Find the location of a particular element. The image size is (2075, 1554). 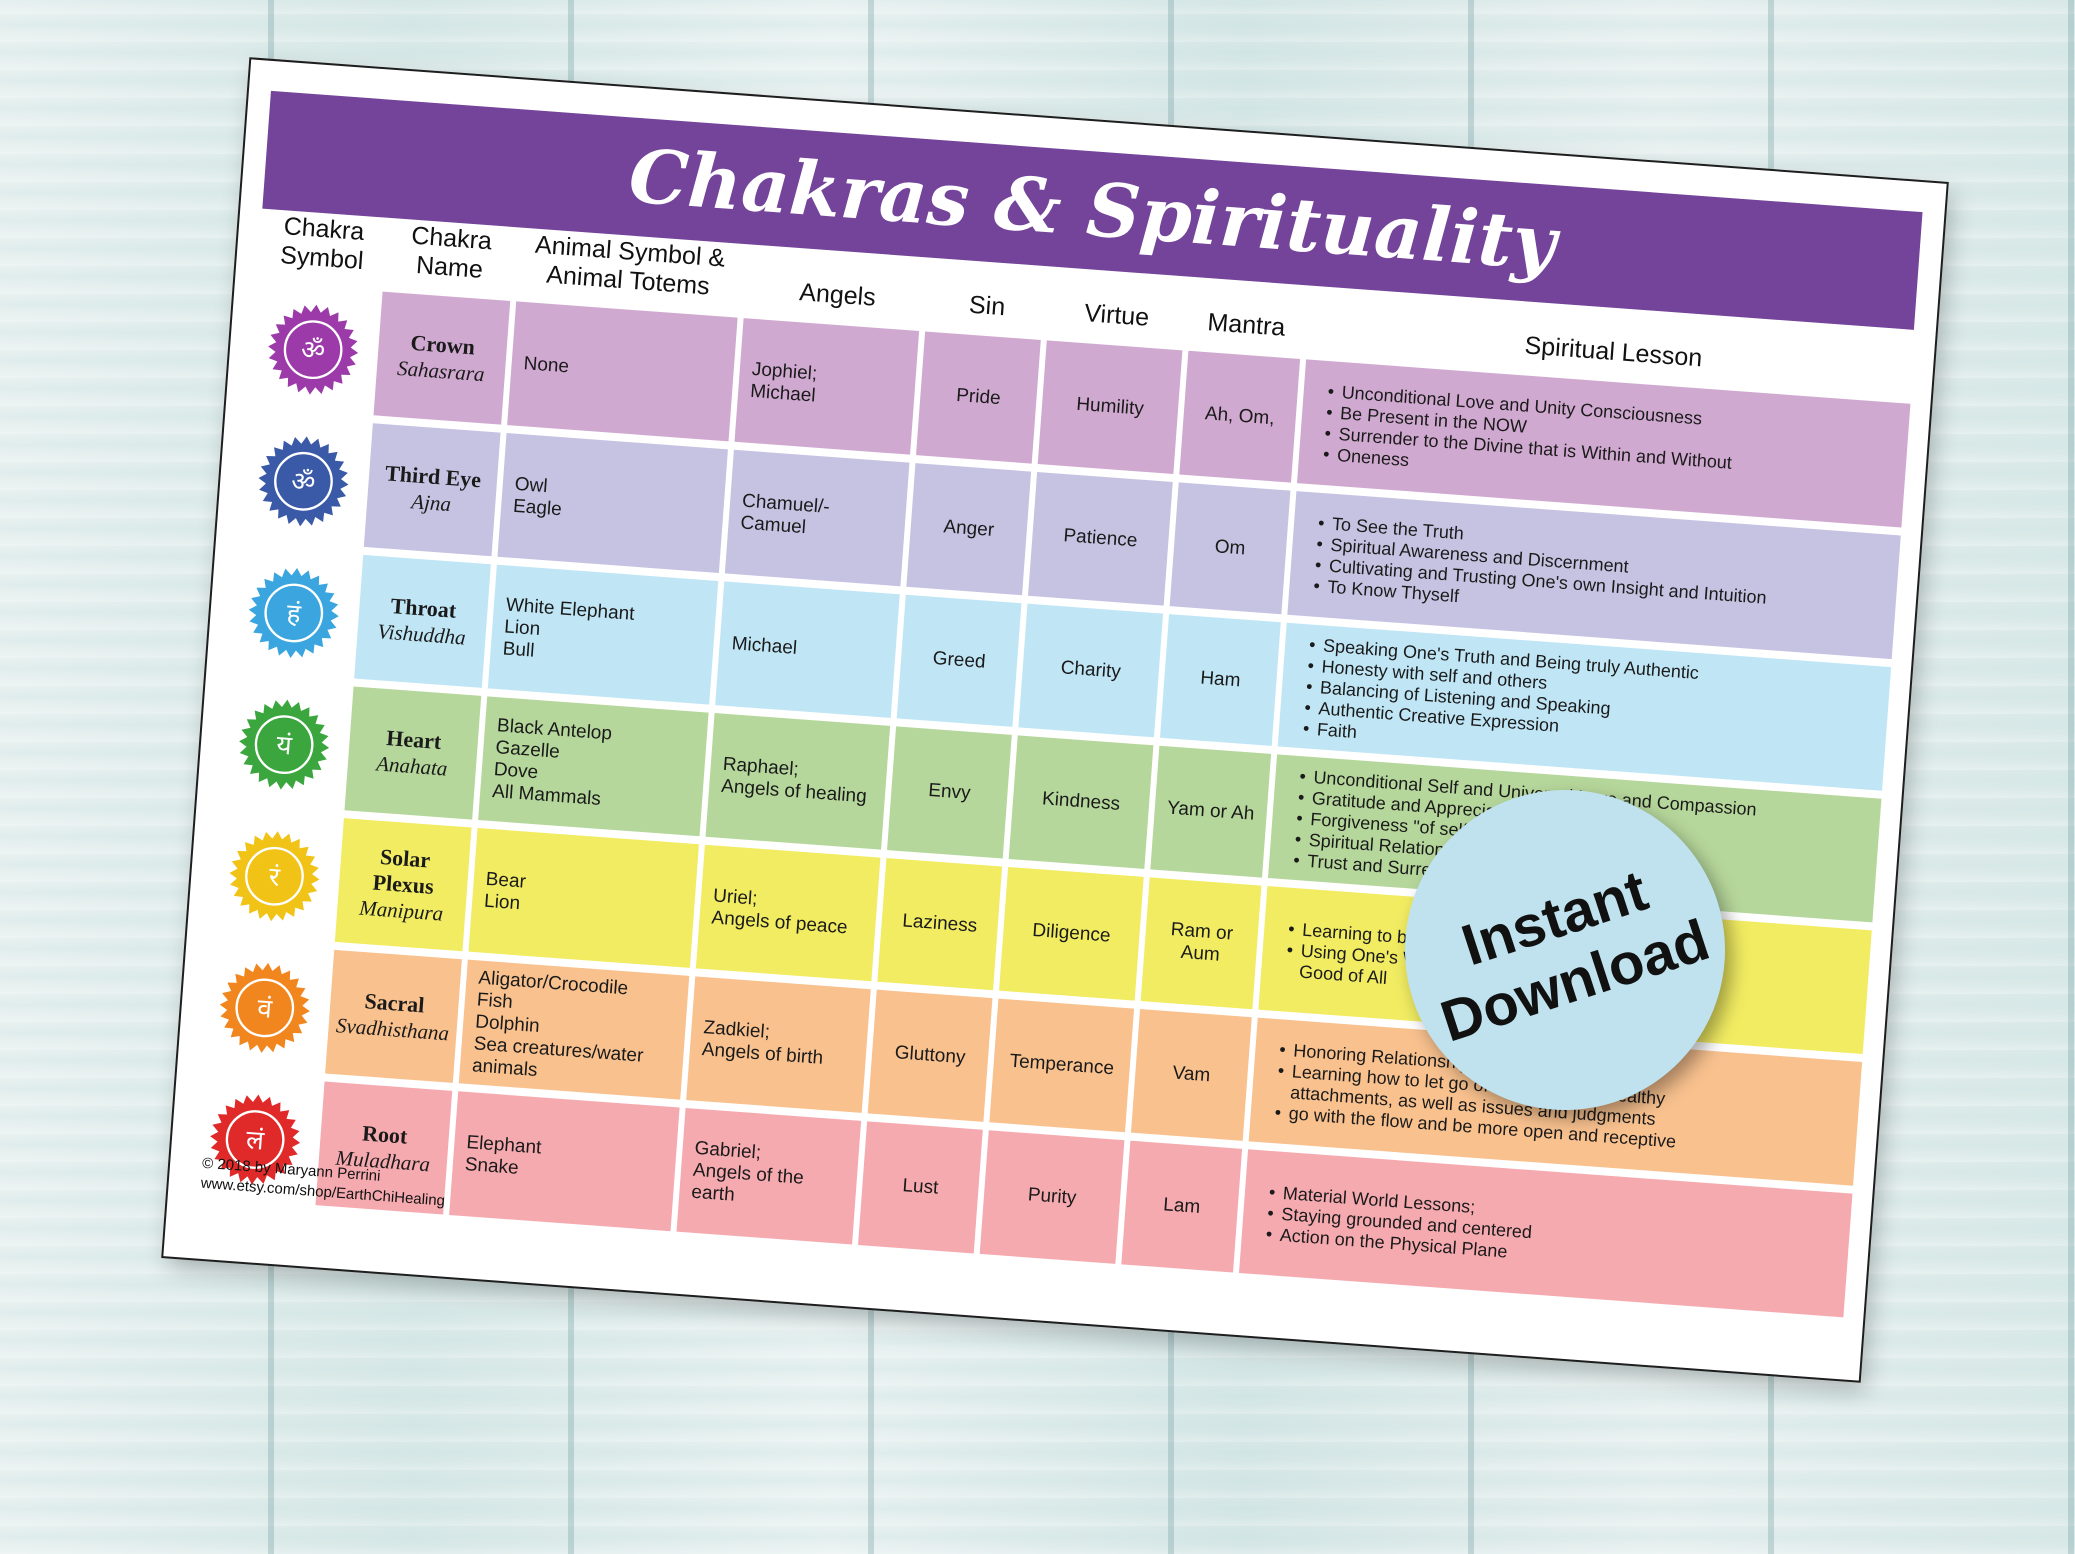

virtue-cell: Kindness is located at coordinates (1081, 802).